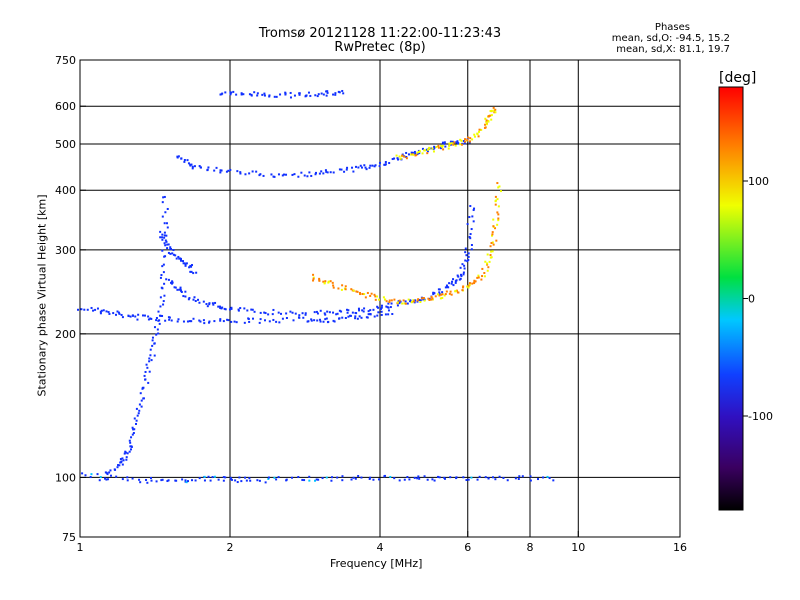 This screenshot has height=600, width=800. I want to click on phase-heading: Phases, so click(672, 27).